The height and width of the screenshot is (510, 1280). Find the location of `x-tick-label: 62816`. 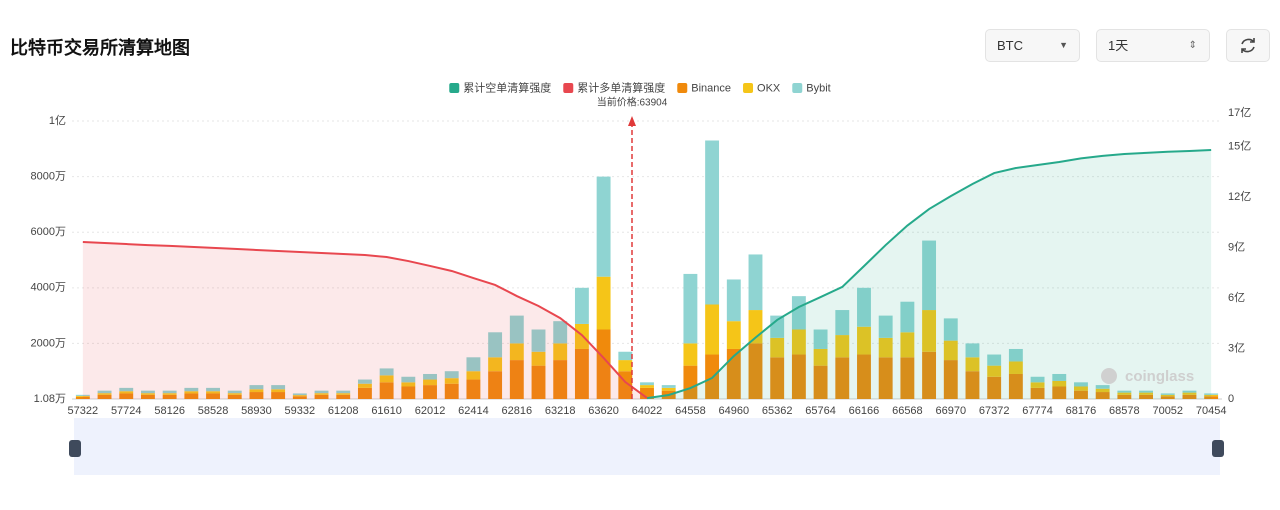

x-tick-label: 62816 is located at coordinates (517, 411).